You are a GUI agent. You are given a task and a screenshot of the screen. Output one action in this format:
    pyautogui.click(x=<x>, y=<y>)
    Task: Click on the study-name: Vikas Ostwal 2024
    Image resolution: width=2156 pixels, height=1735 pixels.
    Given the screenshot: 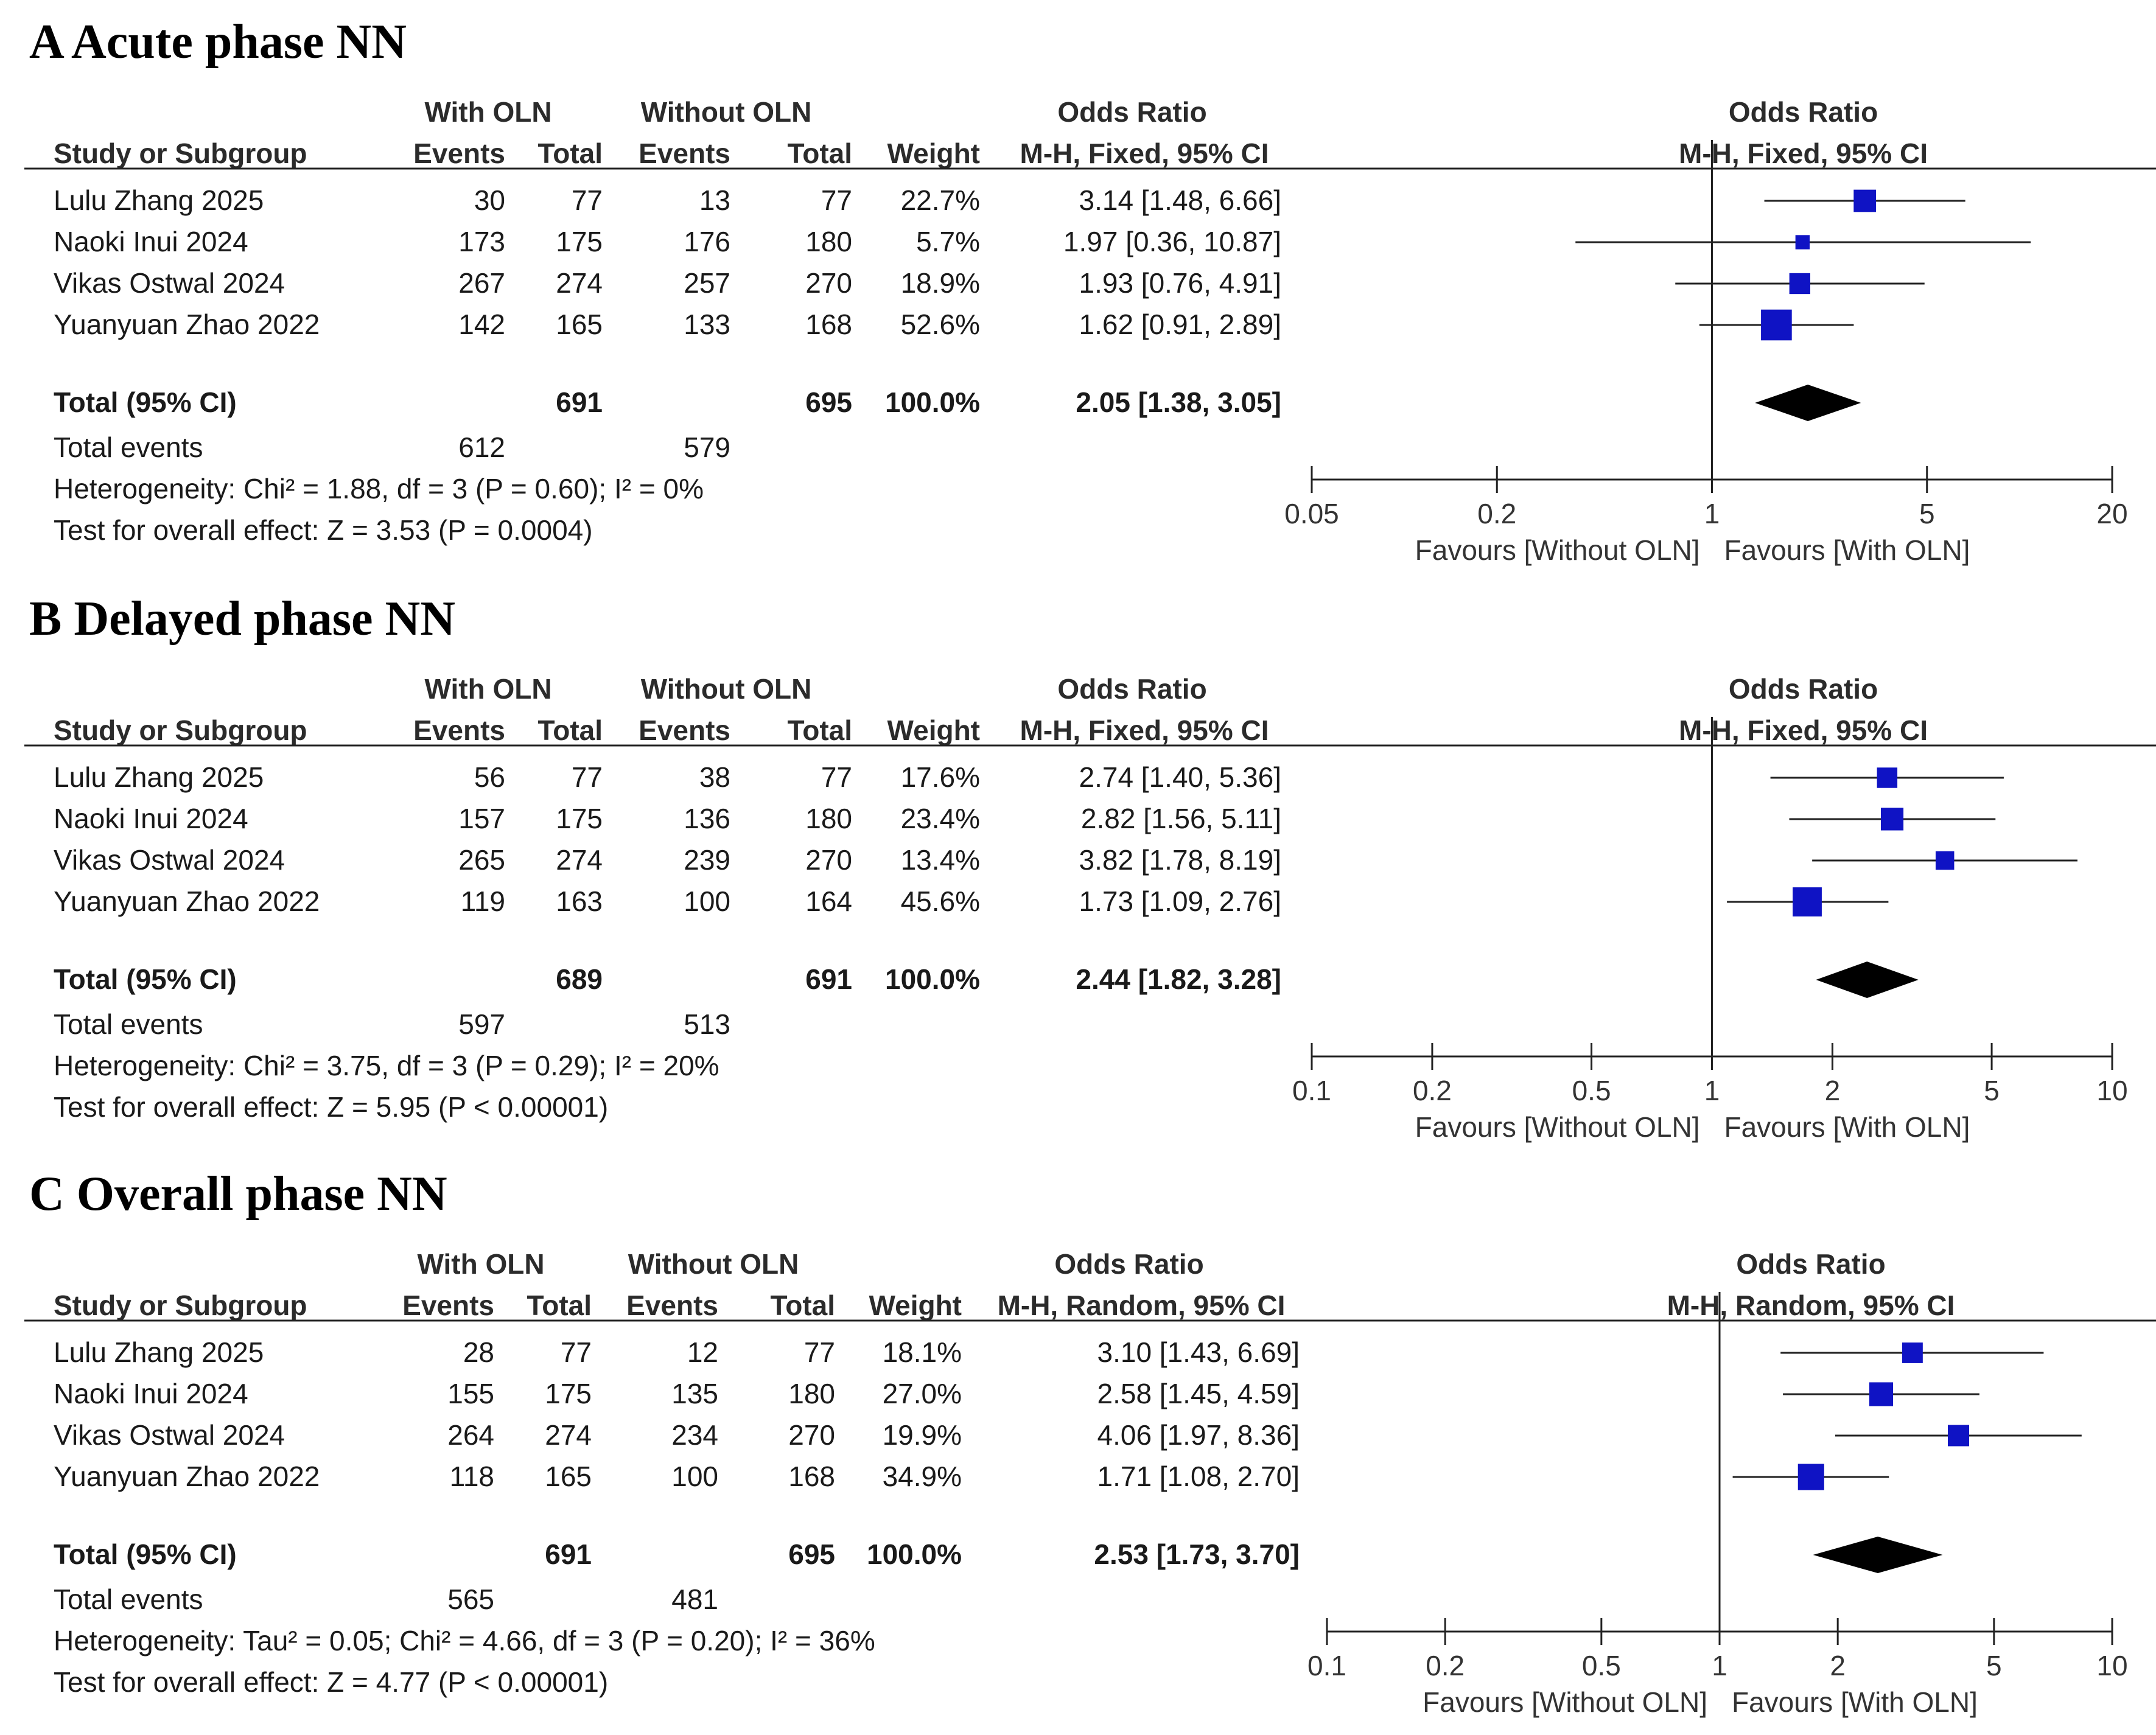 What is the action you would take?
    pyautogui.click(x=170, y=860)
    